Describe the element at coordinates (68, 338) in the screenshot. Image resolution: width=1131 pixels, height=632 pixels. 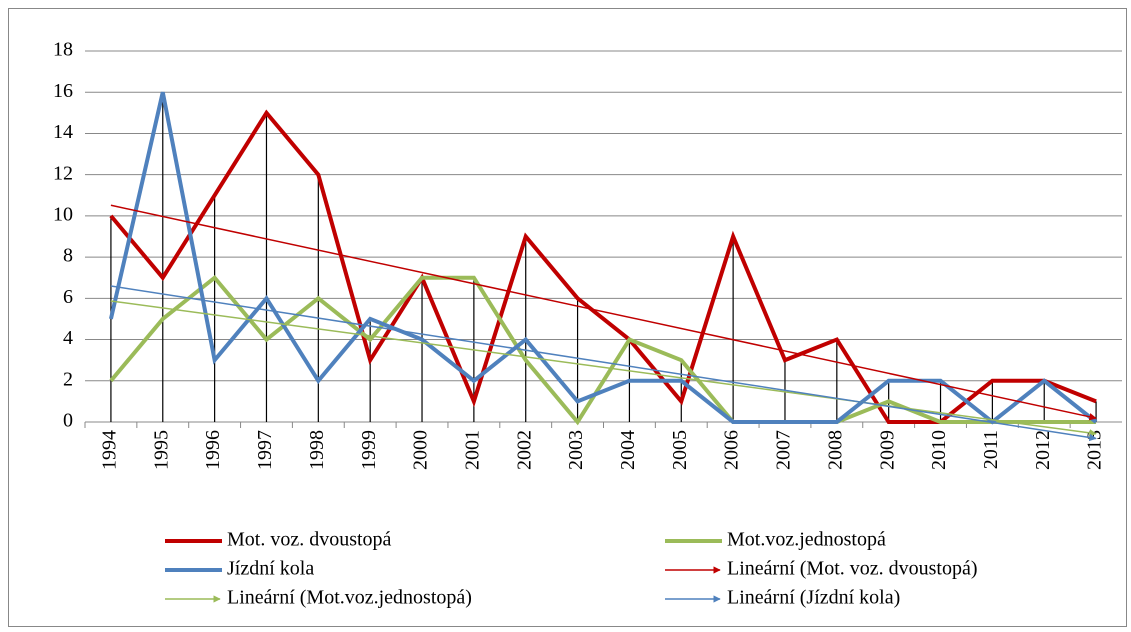
I see `y-tick-label: 4` at that location.